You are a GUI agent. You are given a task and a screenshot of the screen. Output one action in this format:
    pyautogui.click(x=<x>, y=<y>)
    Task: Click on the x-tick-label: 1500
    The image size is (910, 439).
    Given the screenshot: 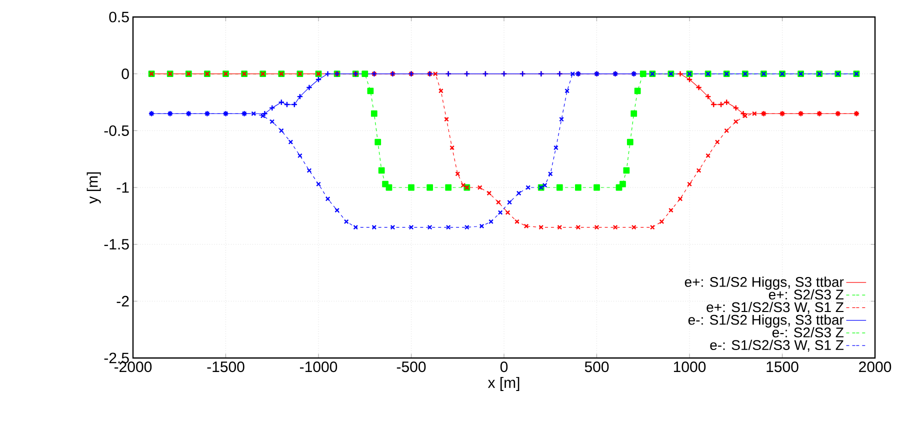 What is the action you would take?
    pyautogui.click(x=782, y=367)
    